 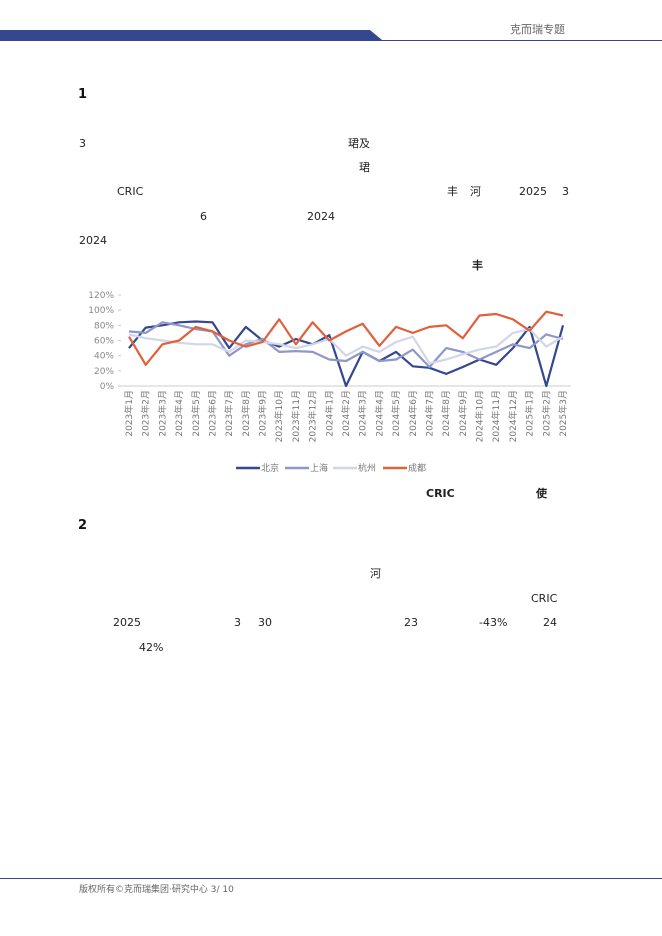 I want to click on x-tick-label: 2024年7月, so click(x=429, y=413).